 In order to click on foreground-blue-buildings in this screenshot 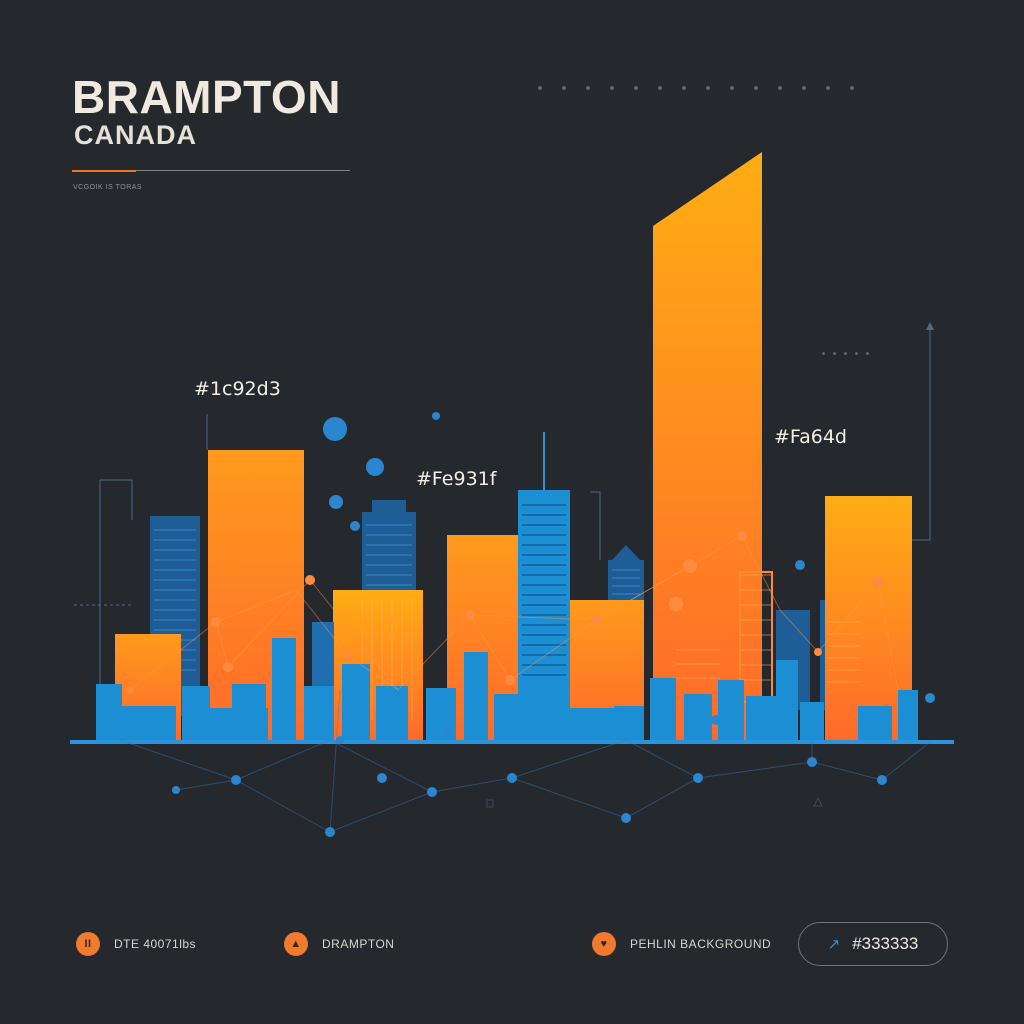, I will do `click(507, 681)`.